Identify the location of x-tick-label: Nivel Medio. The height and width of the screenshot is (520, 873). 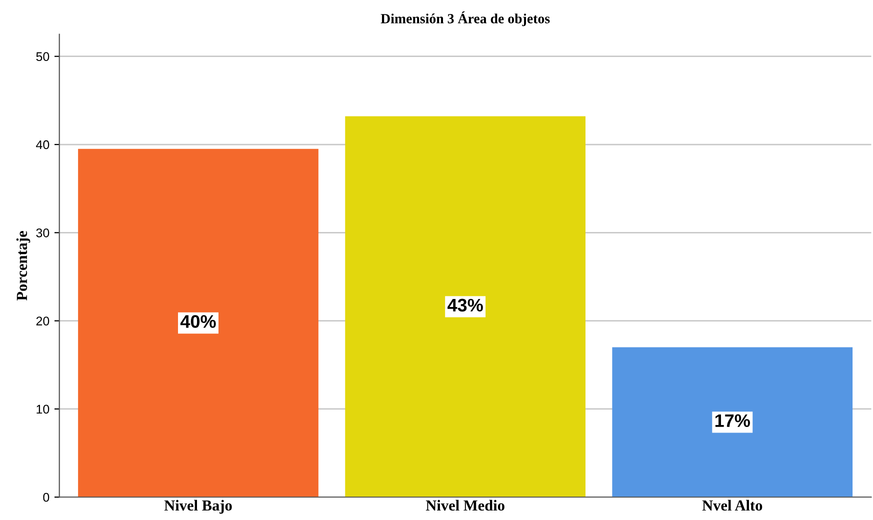
(465, 505).